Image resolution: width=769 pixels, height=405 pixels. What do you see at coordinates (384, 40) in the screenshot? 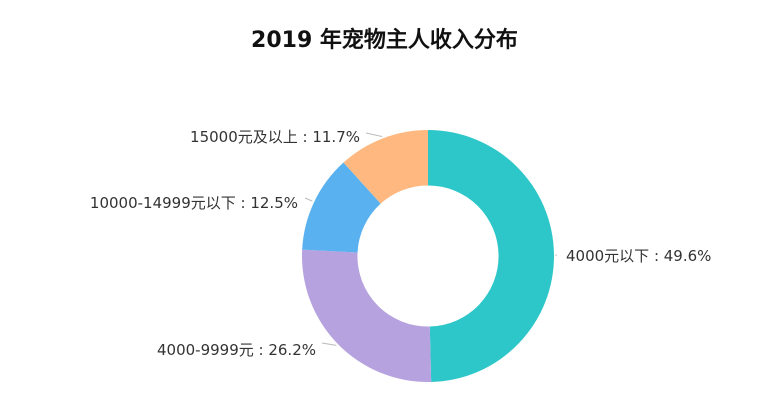
I see `chart-title: 2019 年宠物主人收入分布` at bounding box center [384, 40].